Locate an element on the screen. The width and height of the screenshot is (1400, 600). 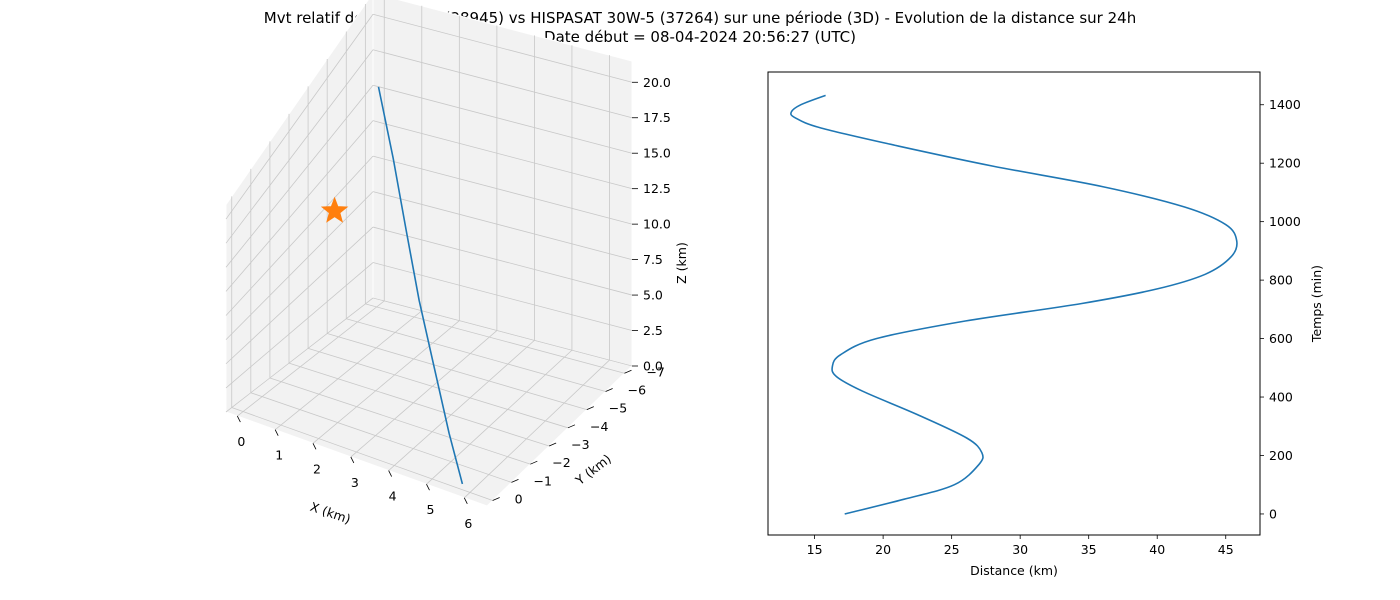
y-tick-label-3d: −1 is located at coordinates (542, 480).